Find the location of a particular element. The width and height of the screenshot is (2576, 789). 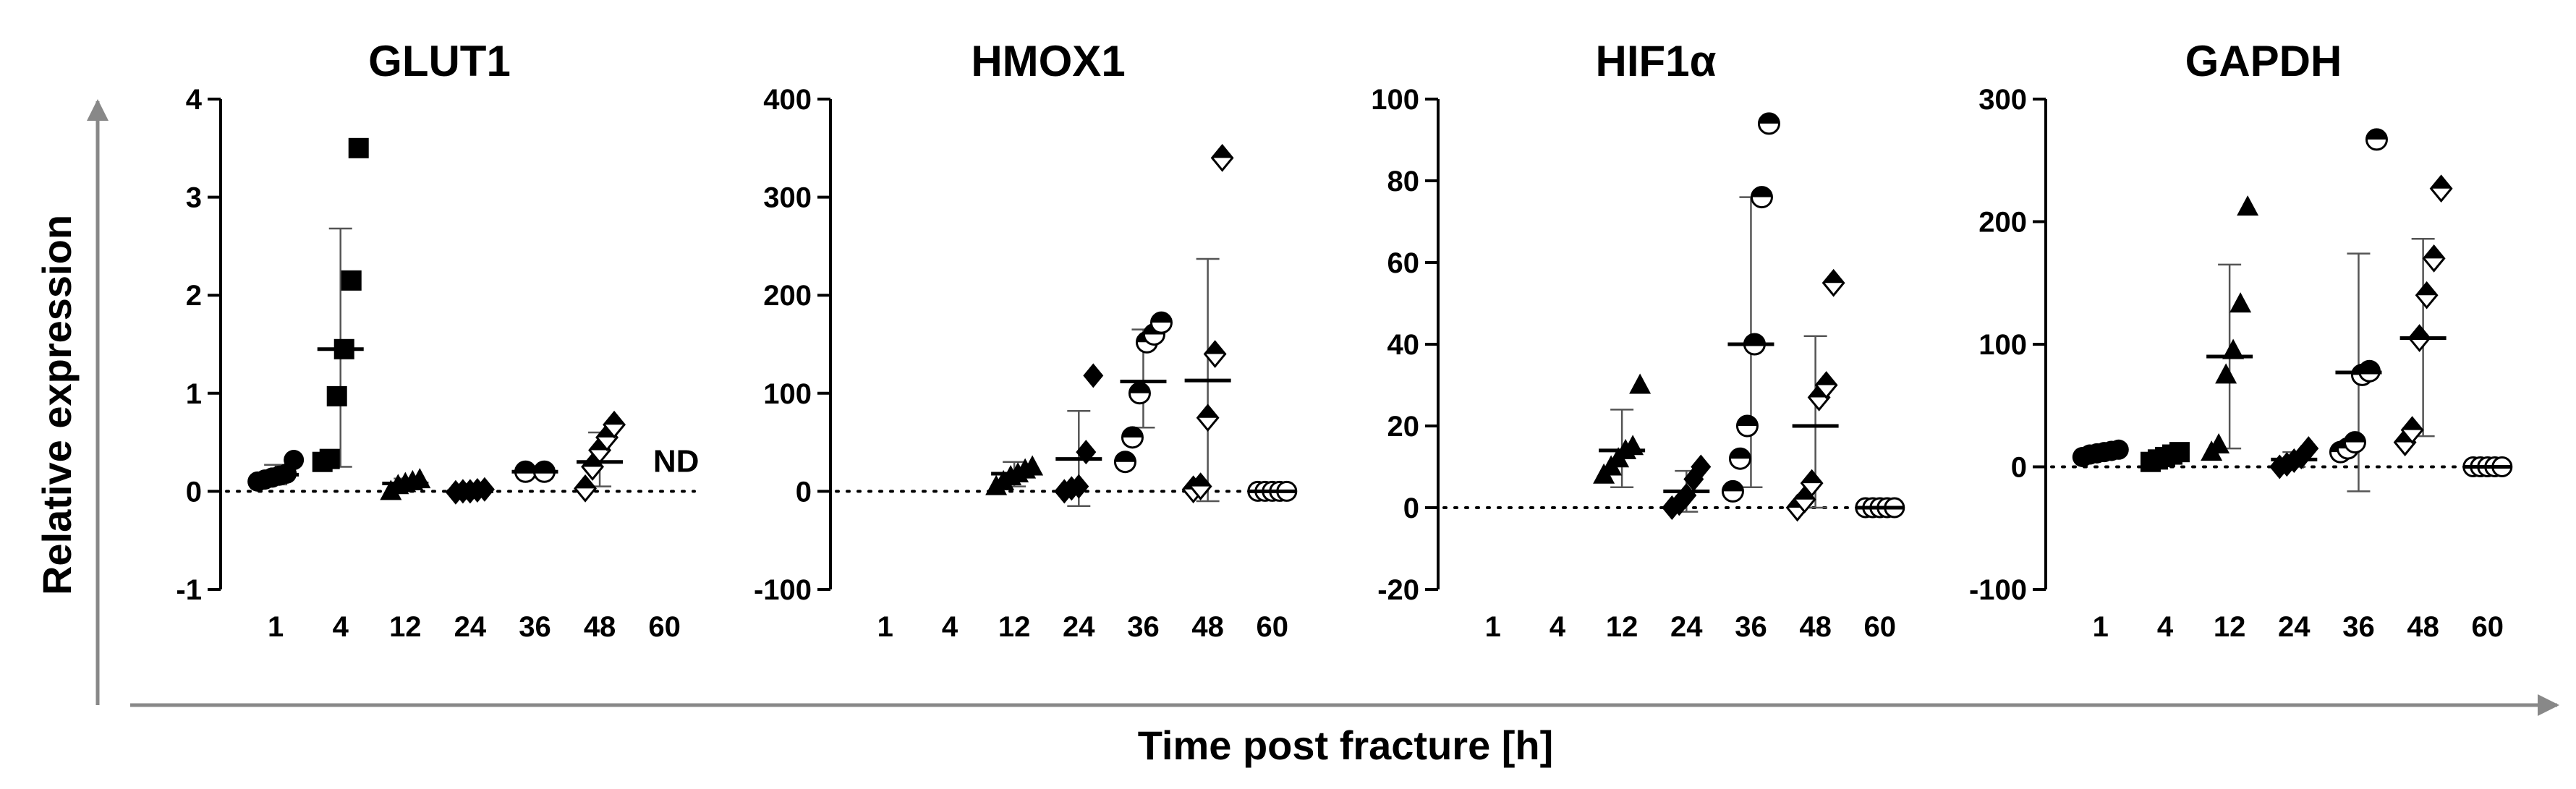

y-tick-label: 20 is located at coordinates (1403, 427).